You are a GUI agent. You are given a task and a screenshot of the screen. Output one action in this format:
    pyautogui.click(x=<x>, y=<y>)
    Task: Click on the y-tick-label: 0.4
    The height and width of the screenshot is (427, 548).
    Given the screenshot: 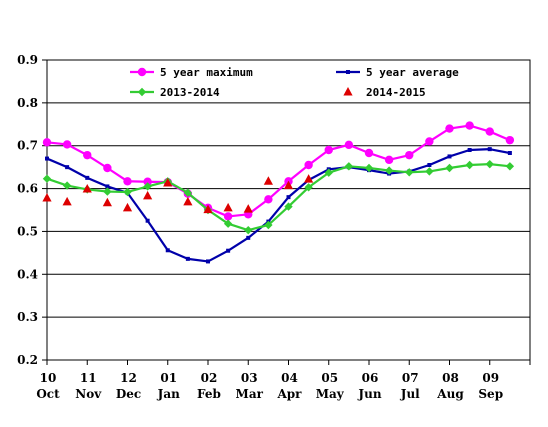 What is the action you would take?
    pyautogui.click(x=27, y=274)
    